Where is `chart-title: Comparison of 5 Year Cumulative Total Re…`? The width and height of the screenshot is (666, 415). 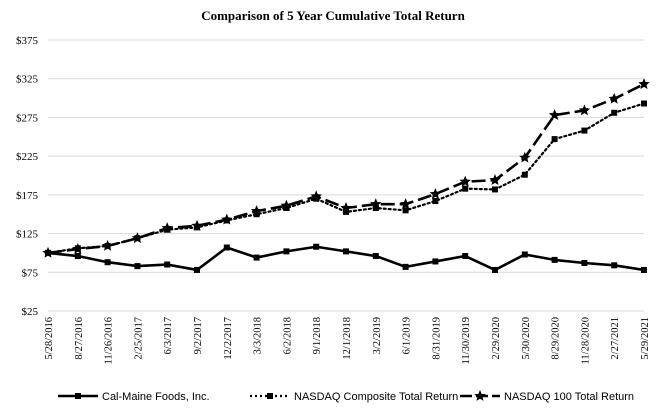 chart-title: Comparison of 5 Year Cumulative Total Re… is located at coordinates (333, 15).